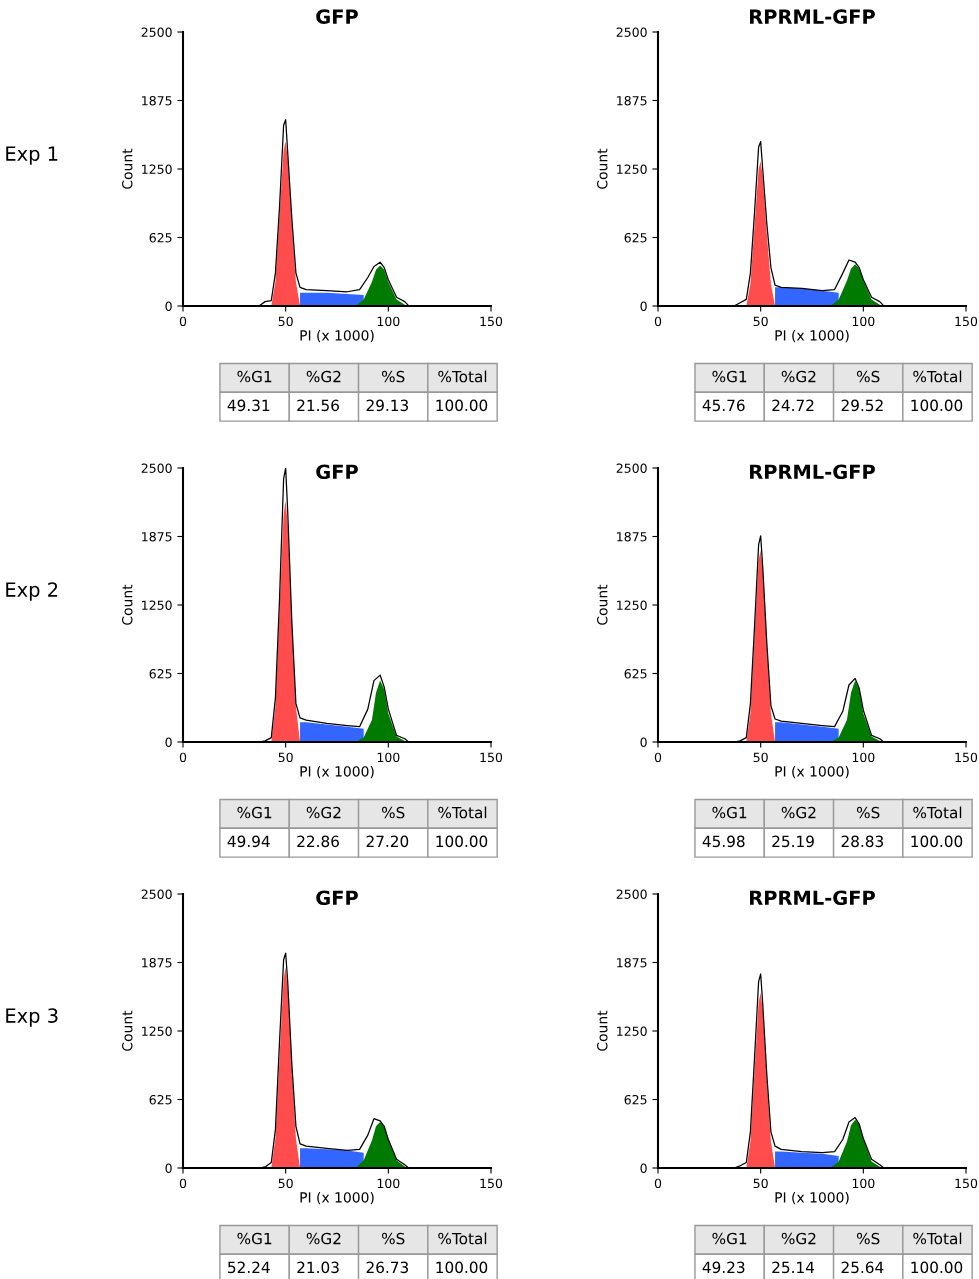 The height and width of the screenshot is (1279, 979). What do you see at coordinates (387, 405) in the screenshot?
I see `text: 29.13` at bounding box center [387, 405].